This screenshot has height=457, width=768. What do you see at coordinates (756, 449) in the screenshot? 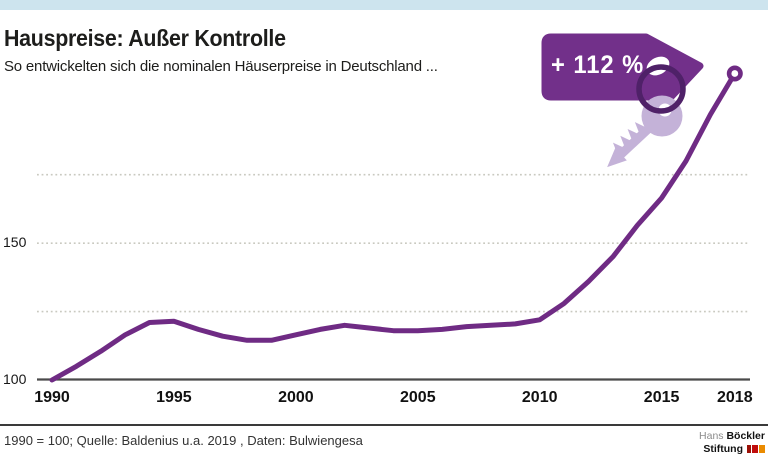
I see `logo-flag-icon` at bounding box center [756, 449].